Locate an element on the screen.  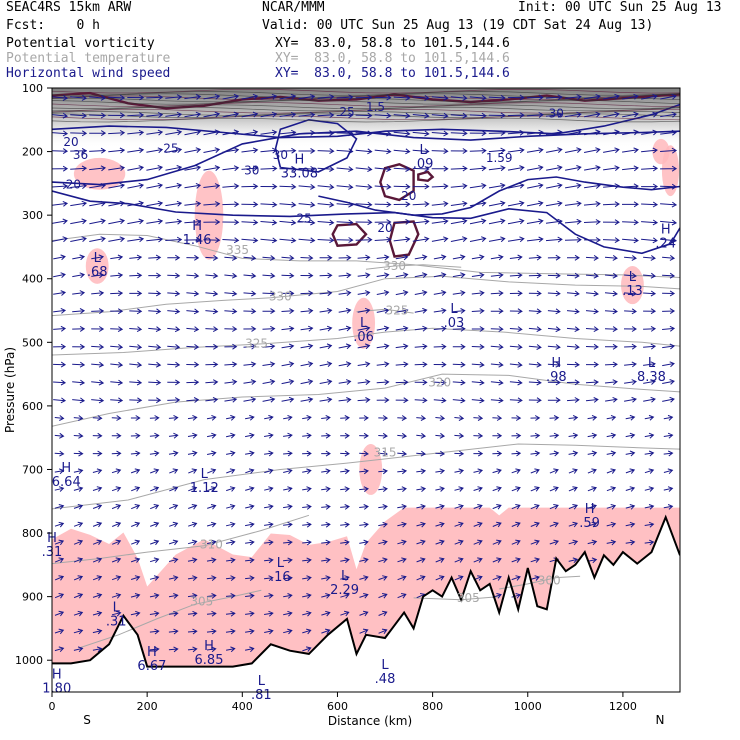
model-name: SEAC4RS 15km ARW is located at coordinates (69, 7).